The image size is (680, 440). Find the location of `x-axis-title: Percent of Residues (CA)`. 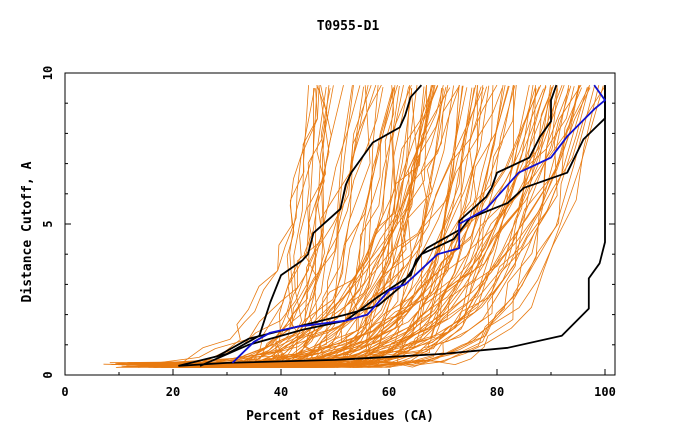

x-axis-title: Percent of Residues (CA) is located at coordinates (340, 416).